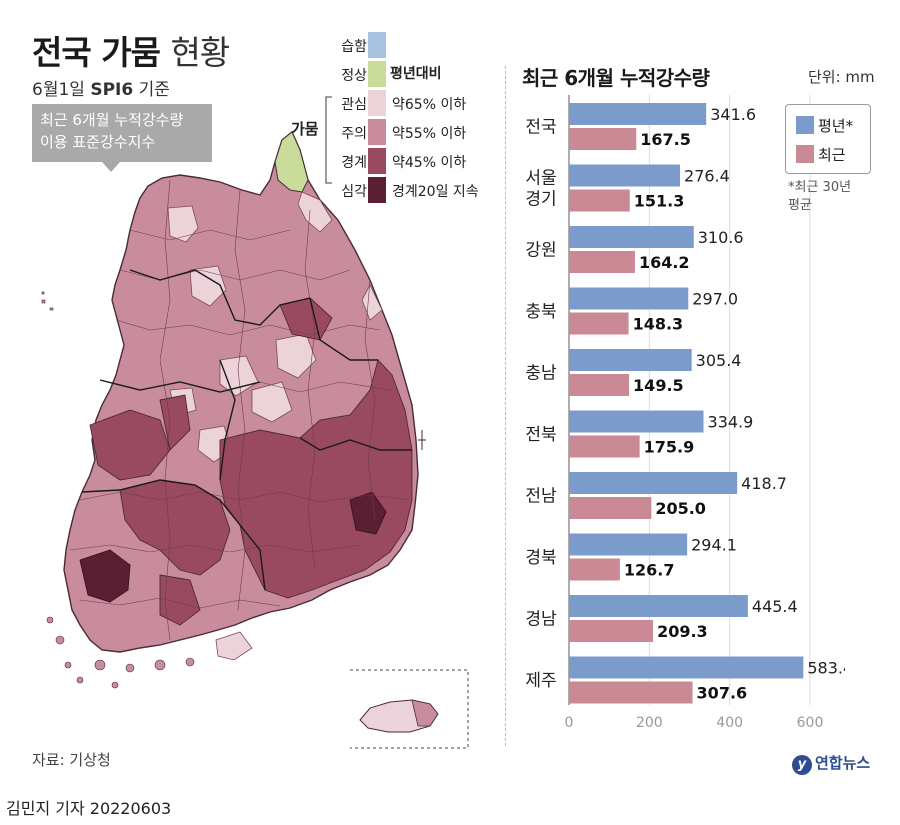 This screenshot has width=900, height=825. What do you see at coordinates (649, 723) in the screenshot?
I see `x-tick-label: 200` at bounding box center [649, 723].